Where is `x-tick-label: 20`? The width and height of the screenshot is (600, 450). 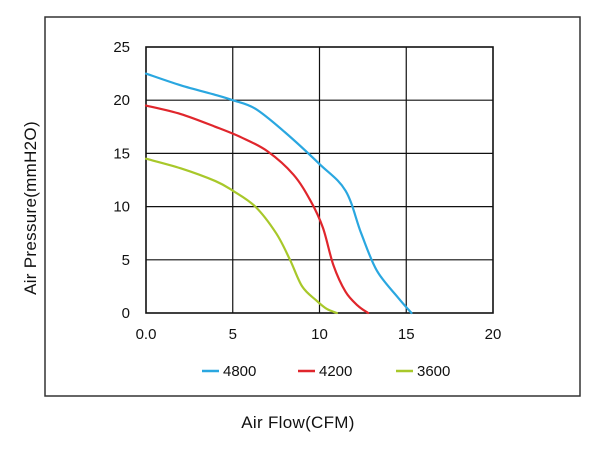
x-tick-label: 20 is located at coordinates (493, 334).